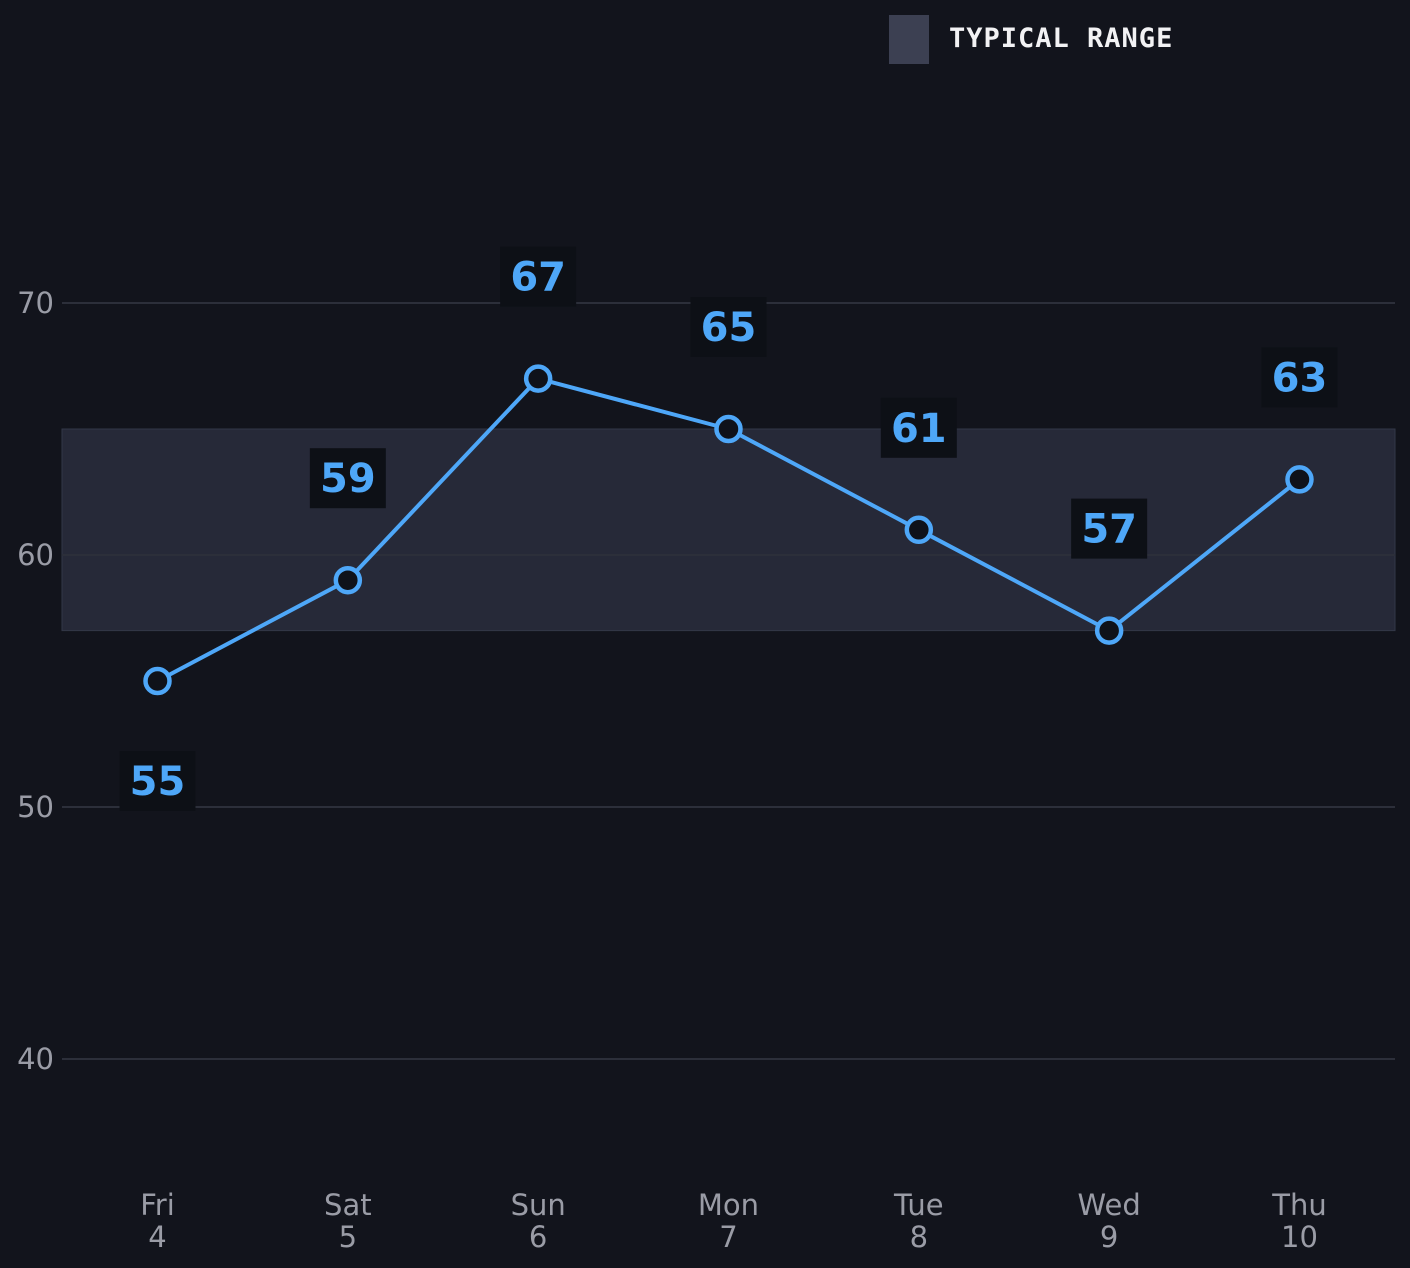  Describe the element at coordinates (1298, 1205) in the screenshot. I see `x-tick-label-day-thu: Thu` at that location.